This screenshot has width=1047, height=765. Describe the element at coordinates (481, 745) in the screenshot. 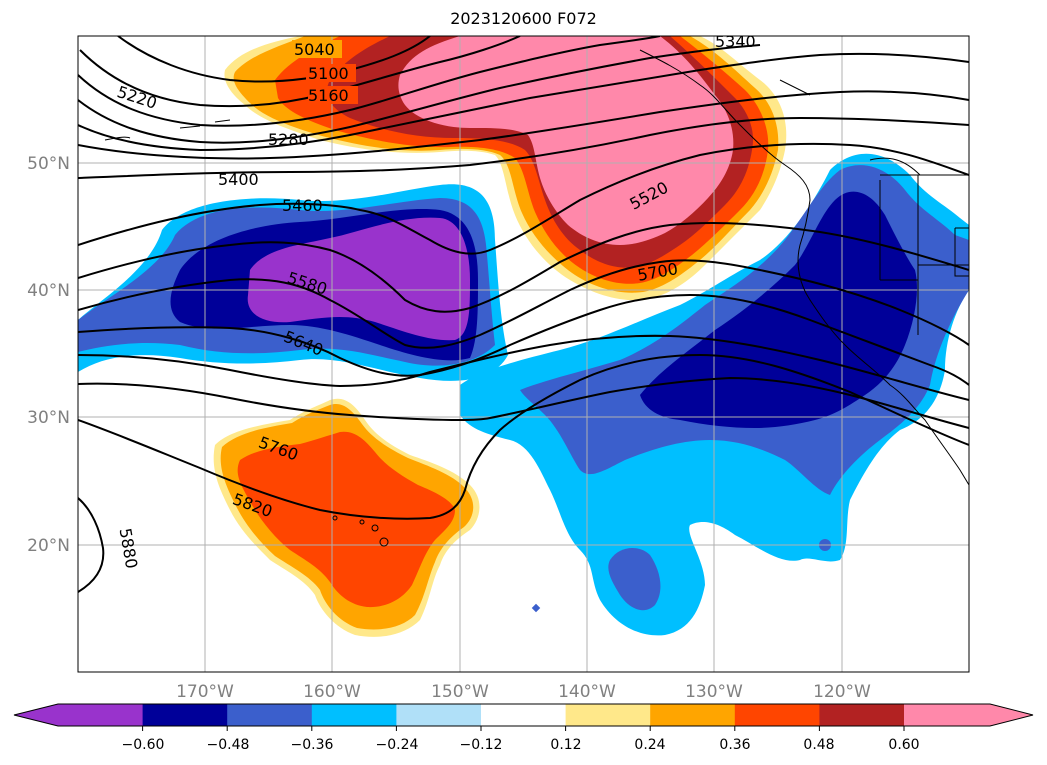

I see `colorbar-tick-label-4: −0.12` at that location.